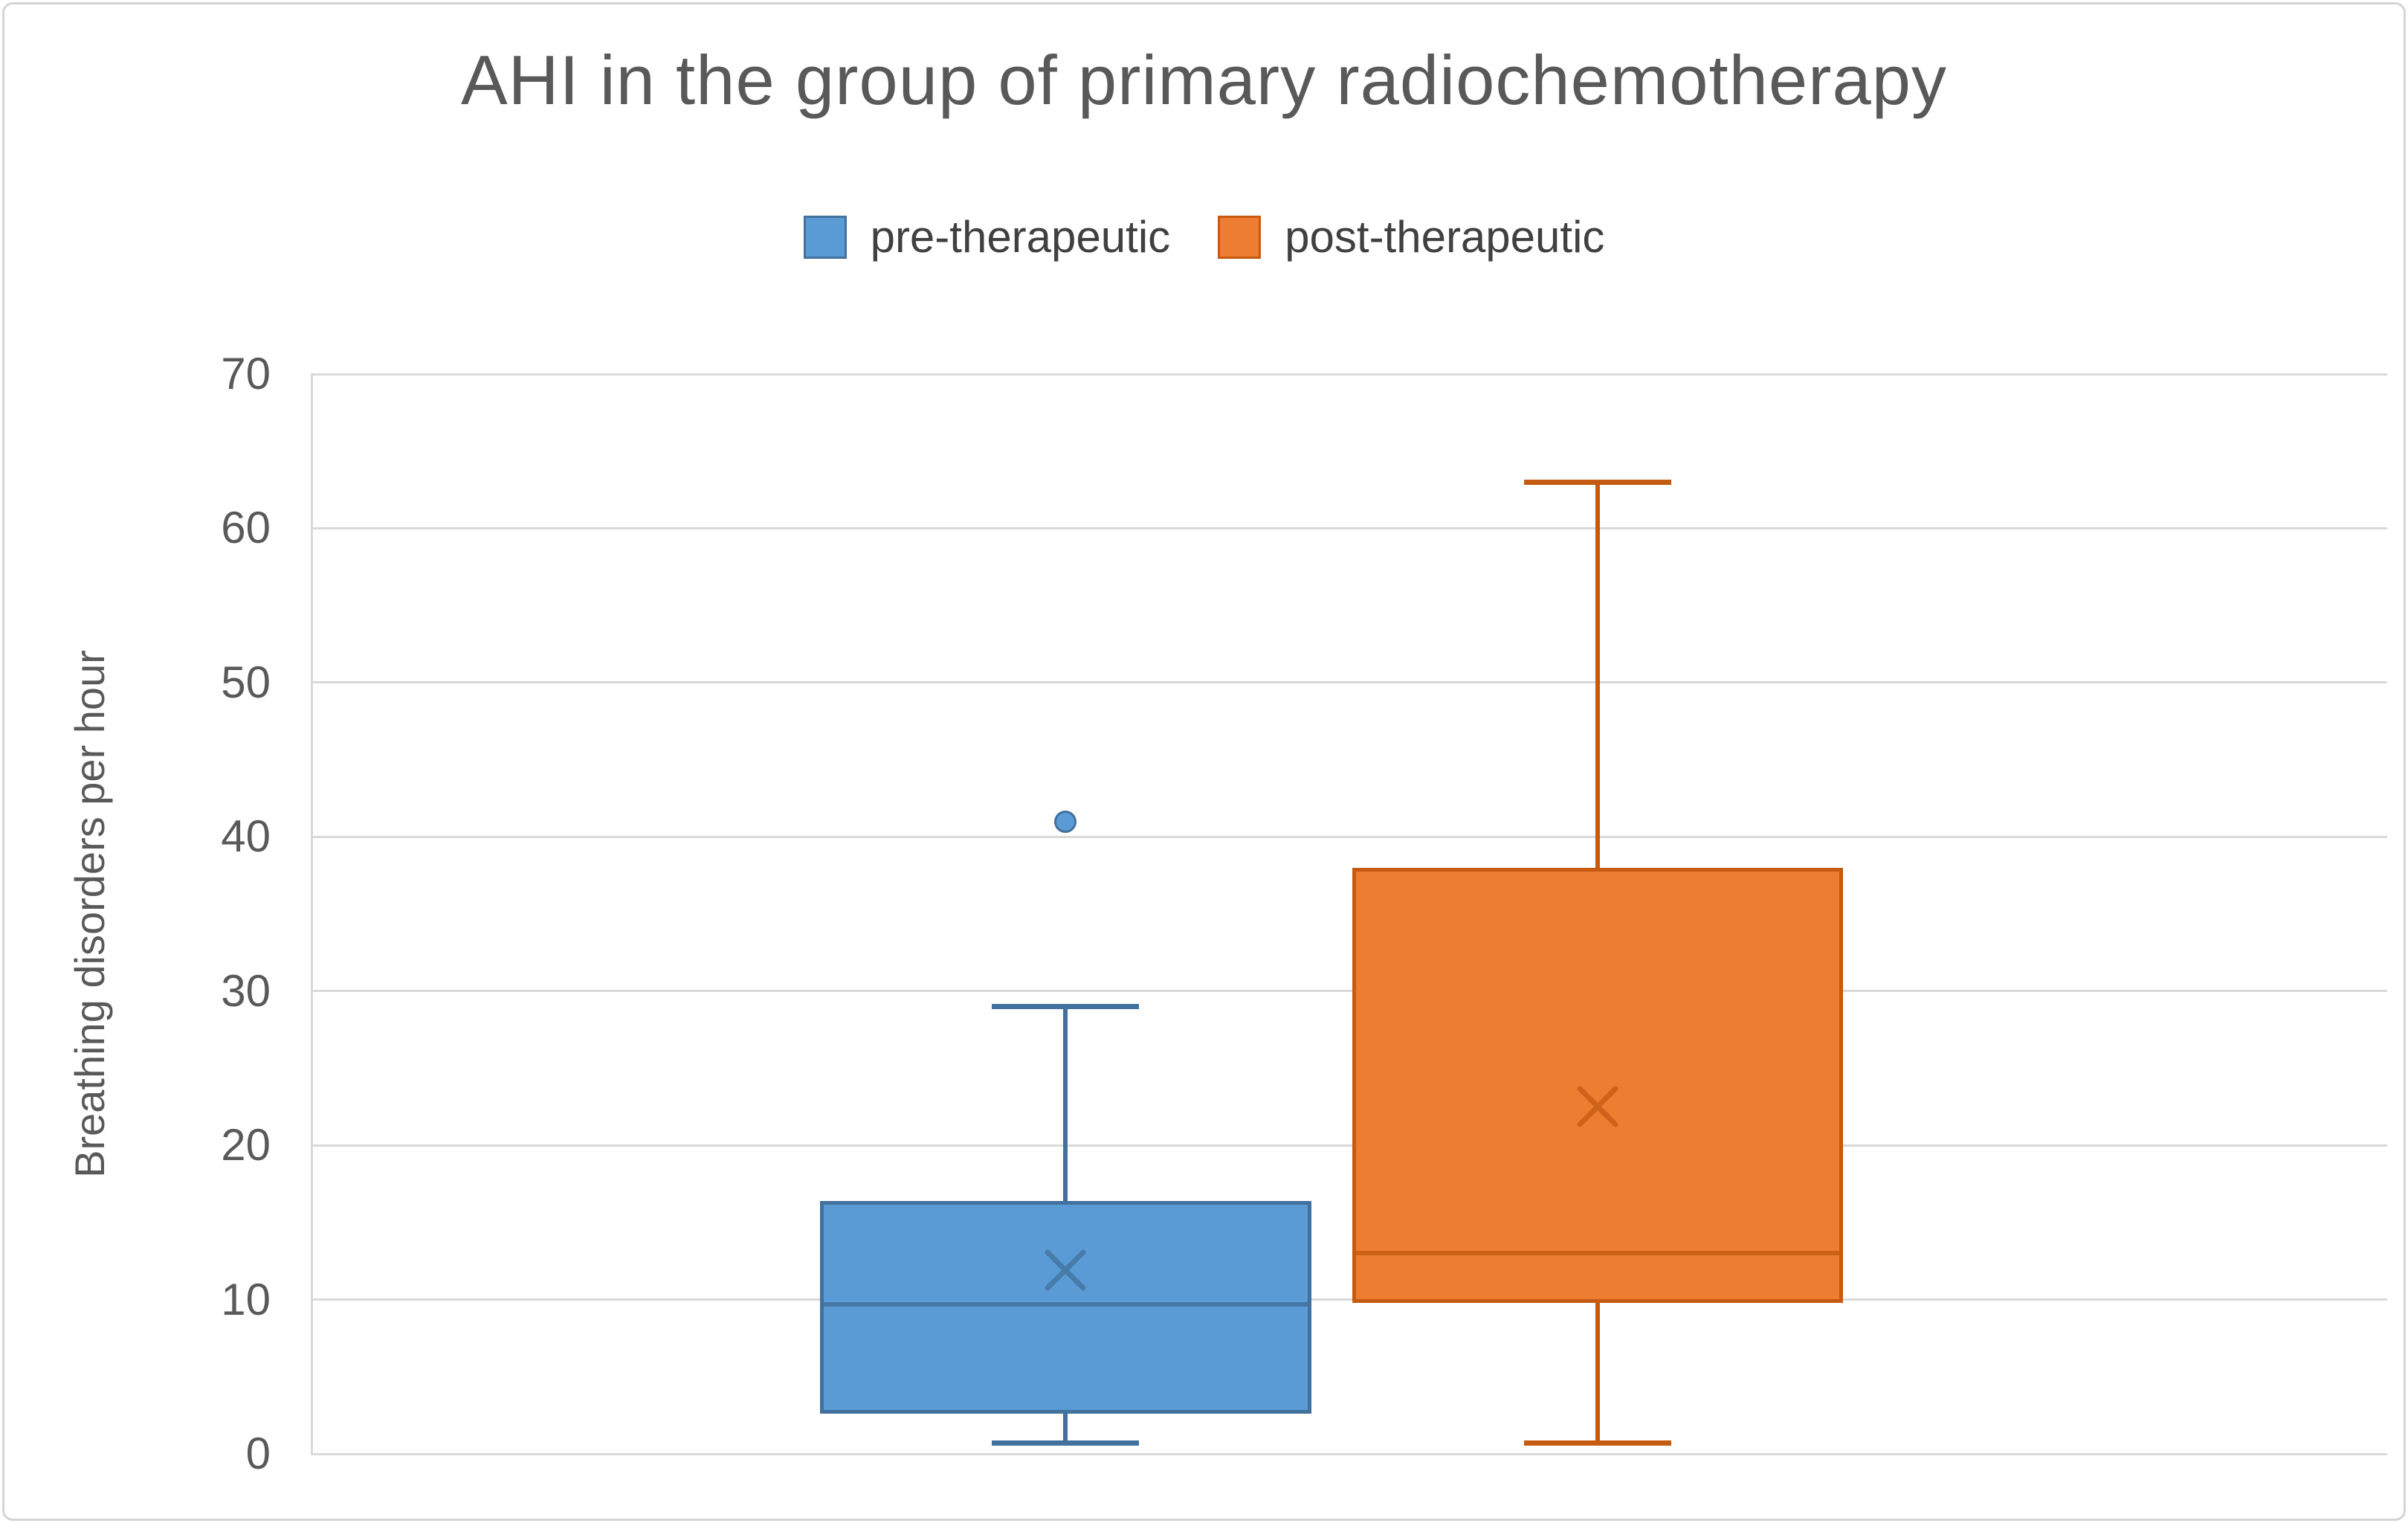  Describe the element at coordinates (1065, 821) in the screenshot. I see `outlier-point` at that location.